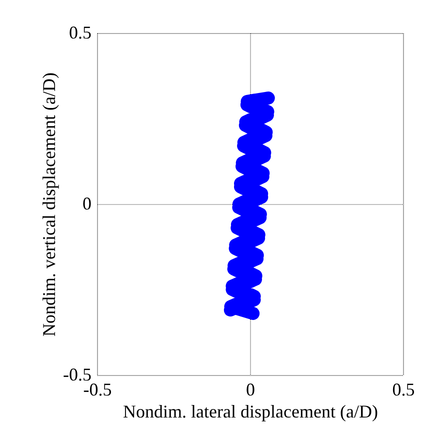 This screenshot has width=422, height=434. What do you see at coordinates (250, 412) in the screenshot?
I see `x-axis-title: Nondim. lateral displacement (a/D)` at bounding box center [250, 412].